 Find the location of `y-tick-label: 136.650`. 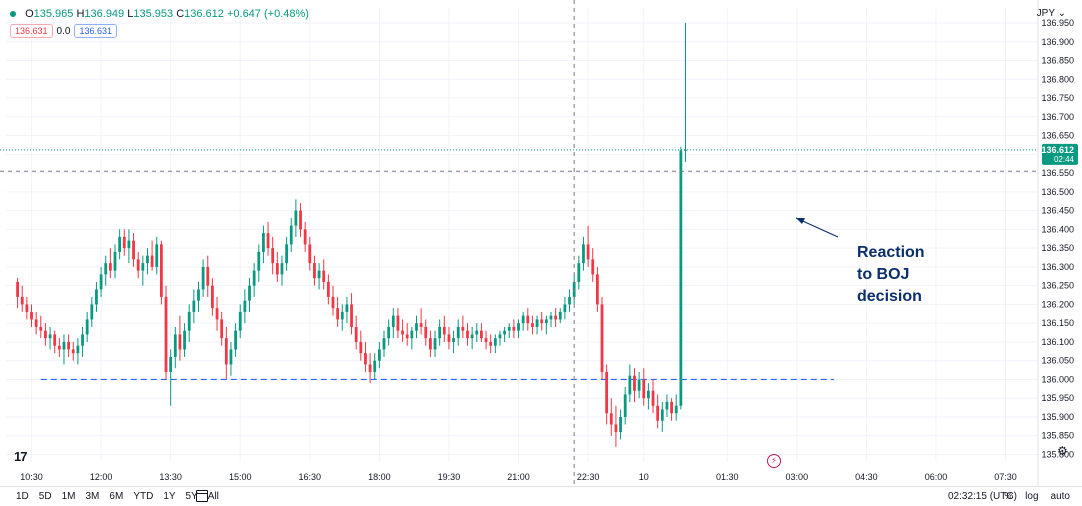

y-tick-label: 136.650 is located at coordinates (1057, 136).